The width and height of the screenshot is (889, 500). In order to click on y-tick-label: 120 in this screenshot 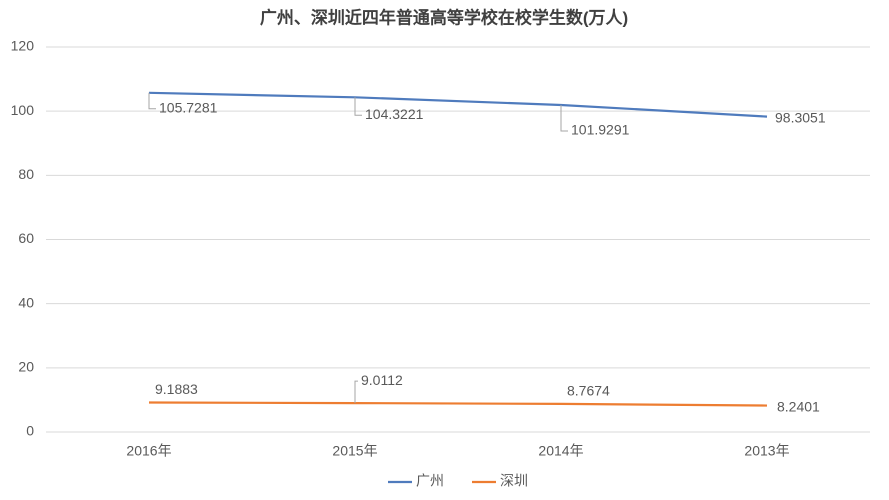, I will do `click(23, 46)`.